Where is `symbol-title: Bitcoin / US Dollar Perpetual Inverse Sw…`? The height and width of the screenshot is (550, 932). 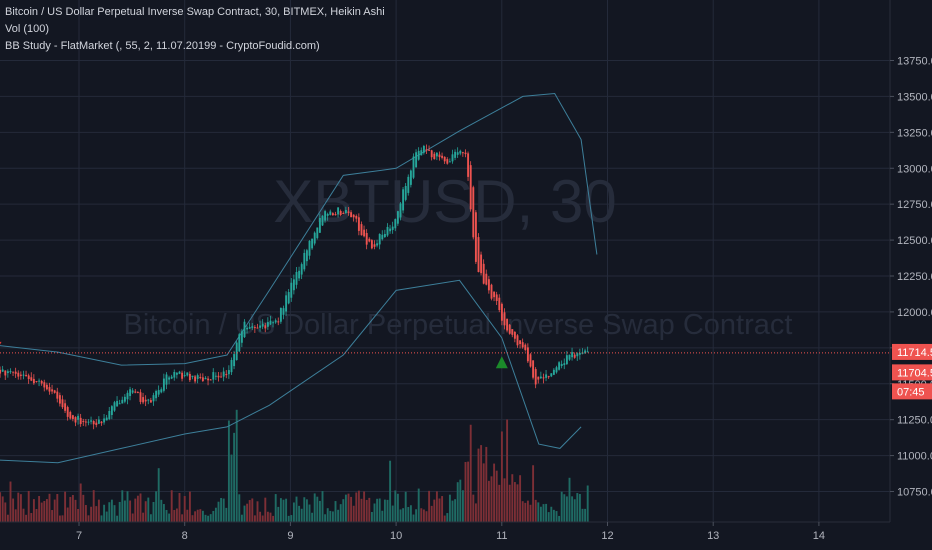
symbol-title: Bitcoin / US Dollar Perpetual Inverse Sw… is located at coordinates (195, 12).